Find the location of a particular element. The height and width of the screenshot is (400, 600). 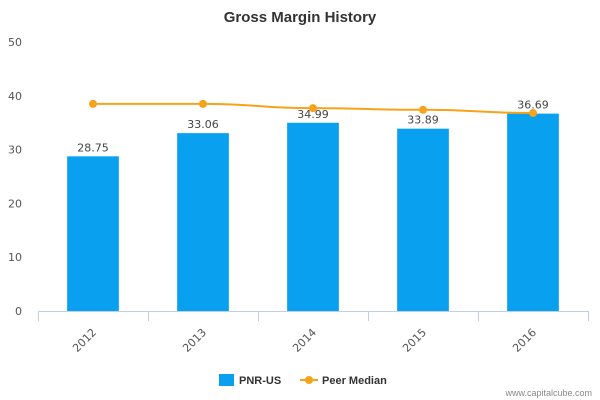

bar-2015 is located at coordinates (423, 219).